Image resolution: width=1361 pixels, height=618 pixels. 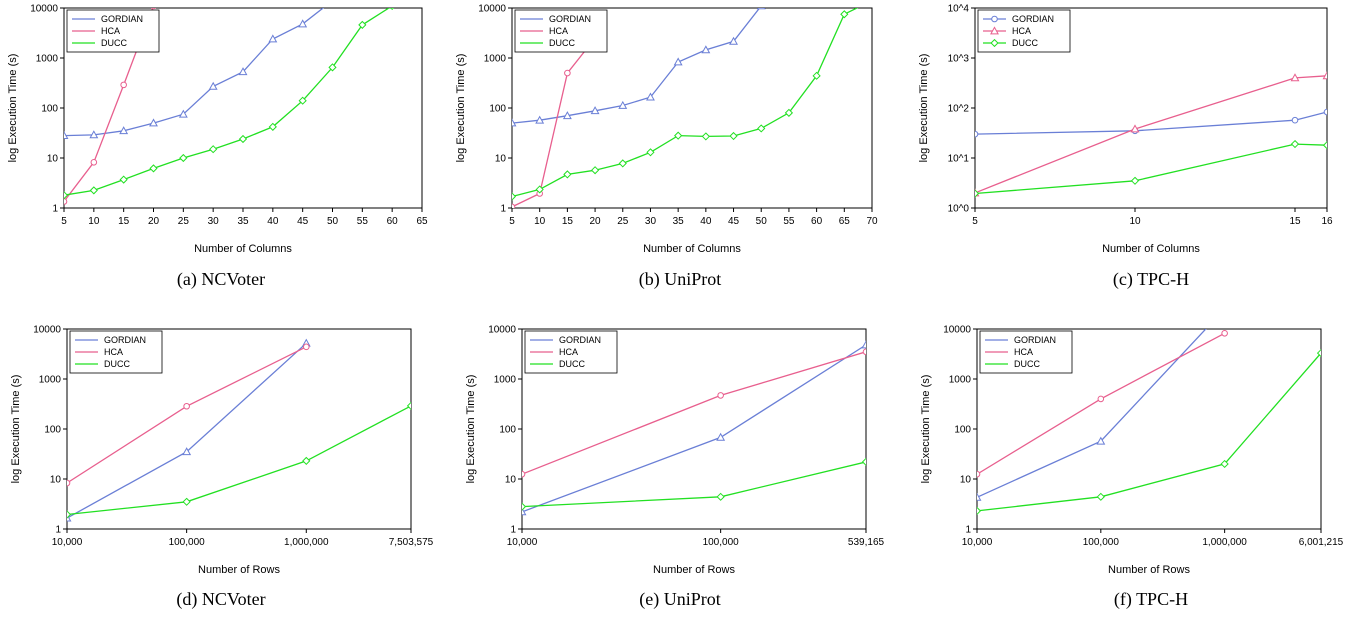 I want to click on x-tick-label: 45, so click(x=303, y=221).